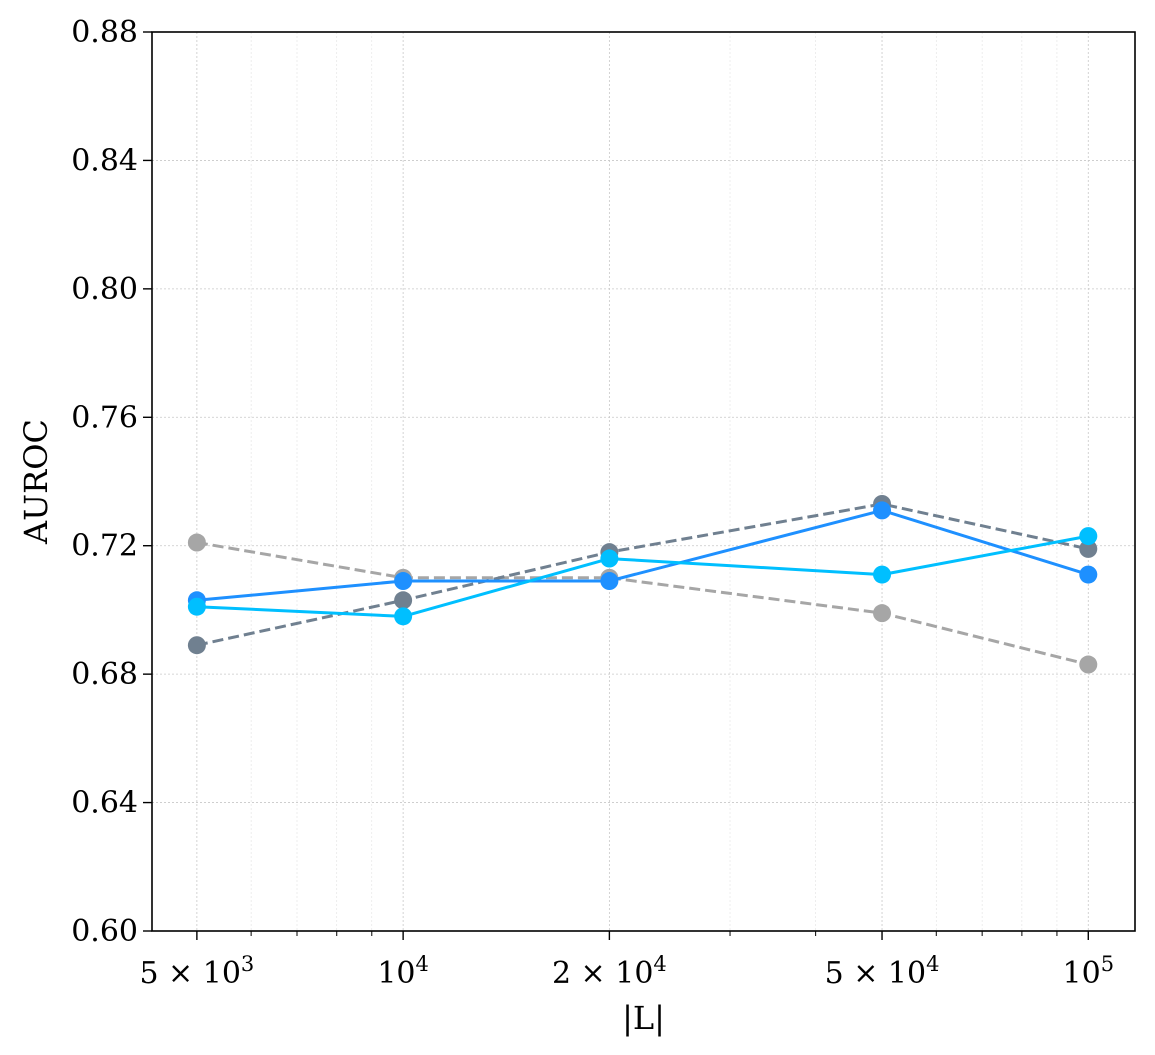 Image resolution: width=1155 pixels, height=1055 pixels. Describe the element at coordinates (609, 971) in the screenshot. I see `x-tick-label: 2 × 10⁴` at that location.